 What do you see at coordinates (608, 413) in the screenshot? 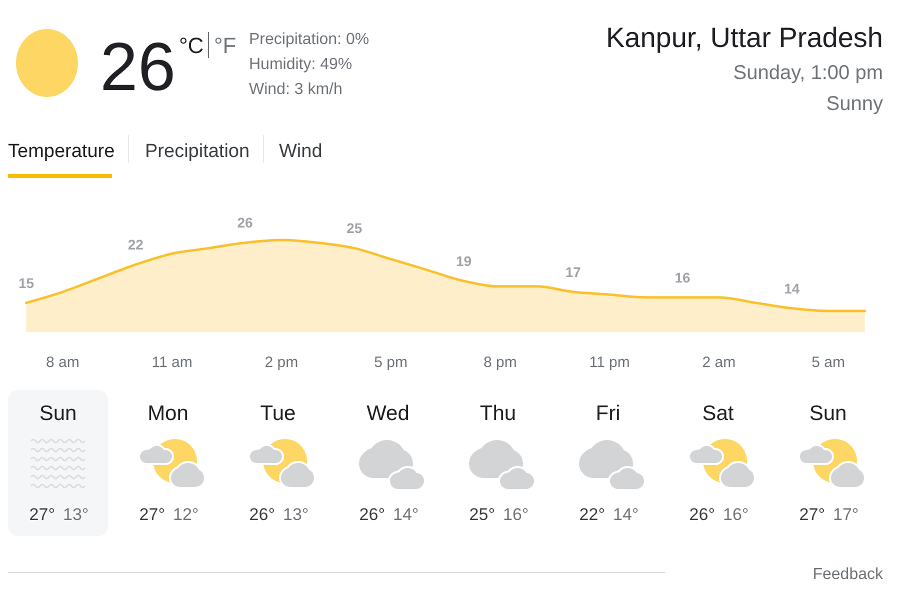
I see `text: Fri` at bounding box center [608, 413].